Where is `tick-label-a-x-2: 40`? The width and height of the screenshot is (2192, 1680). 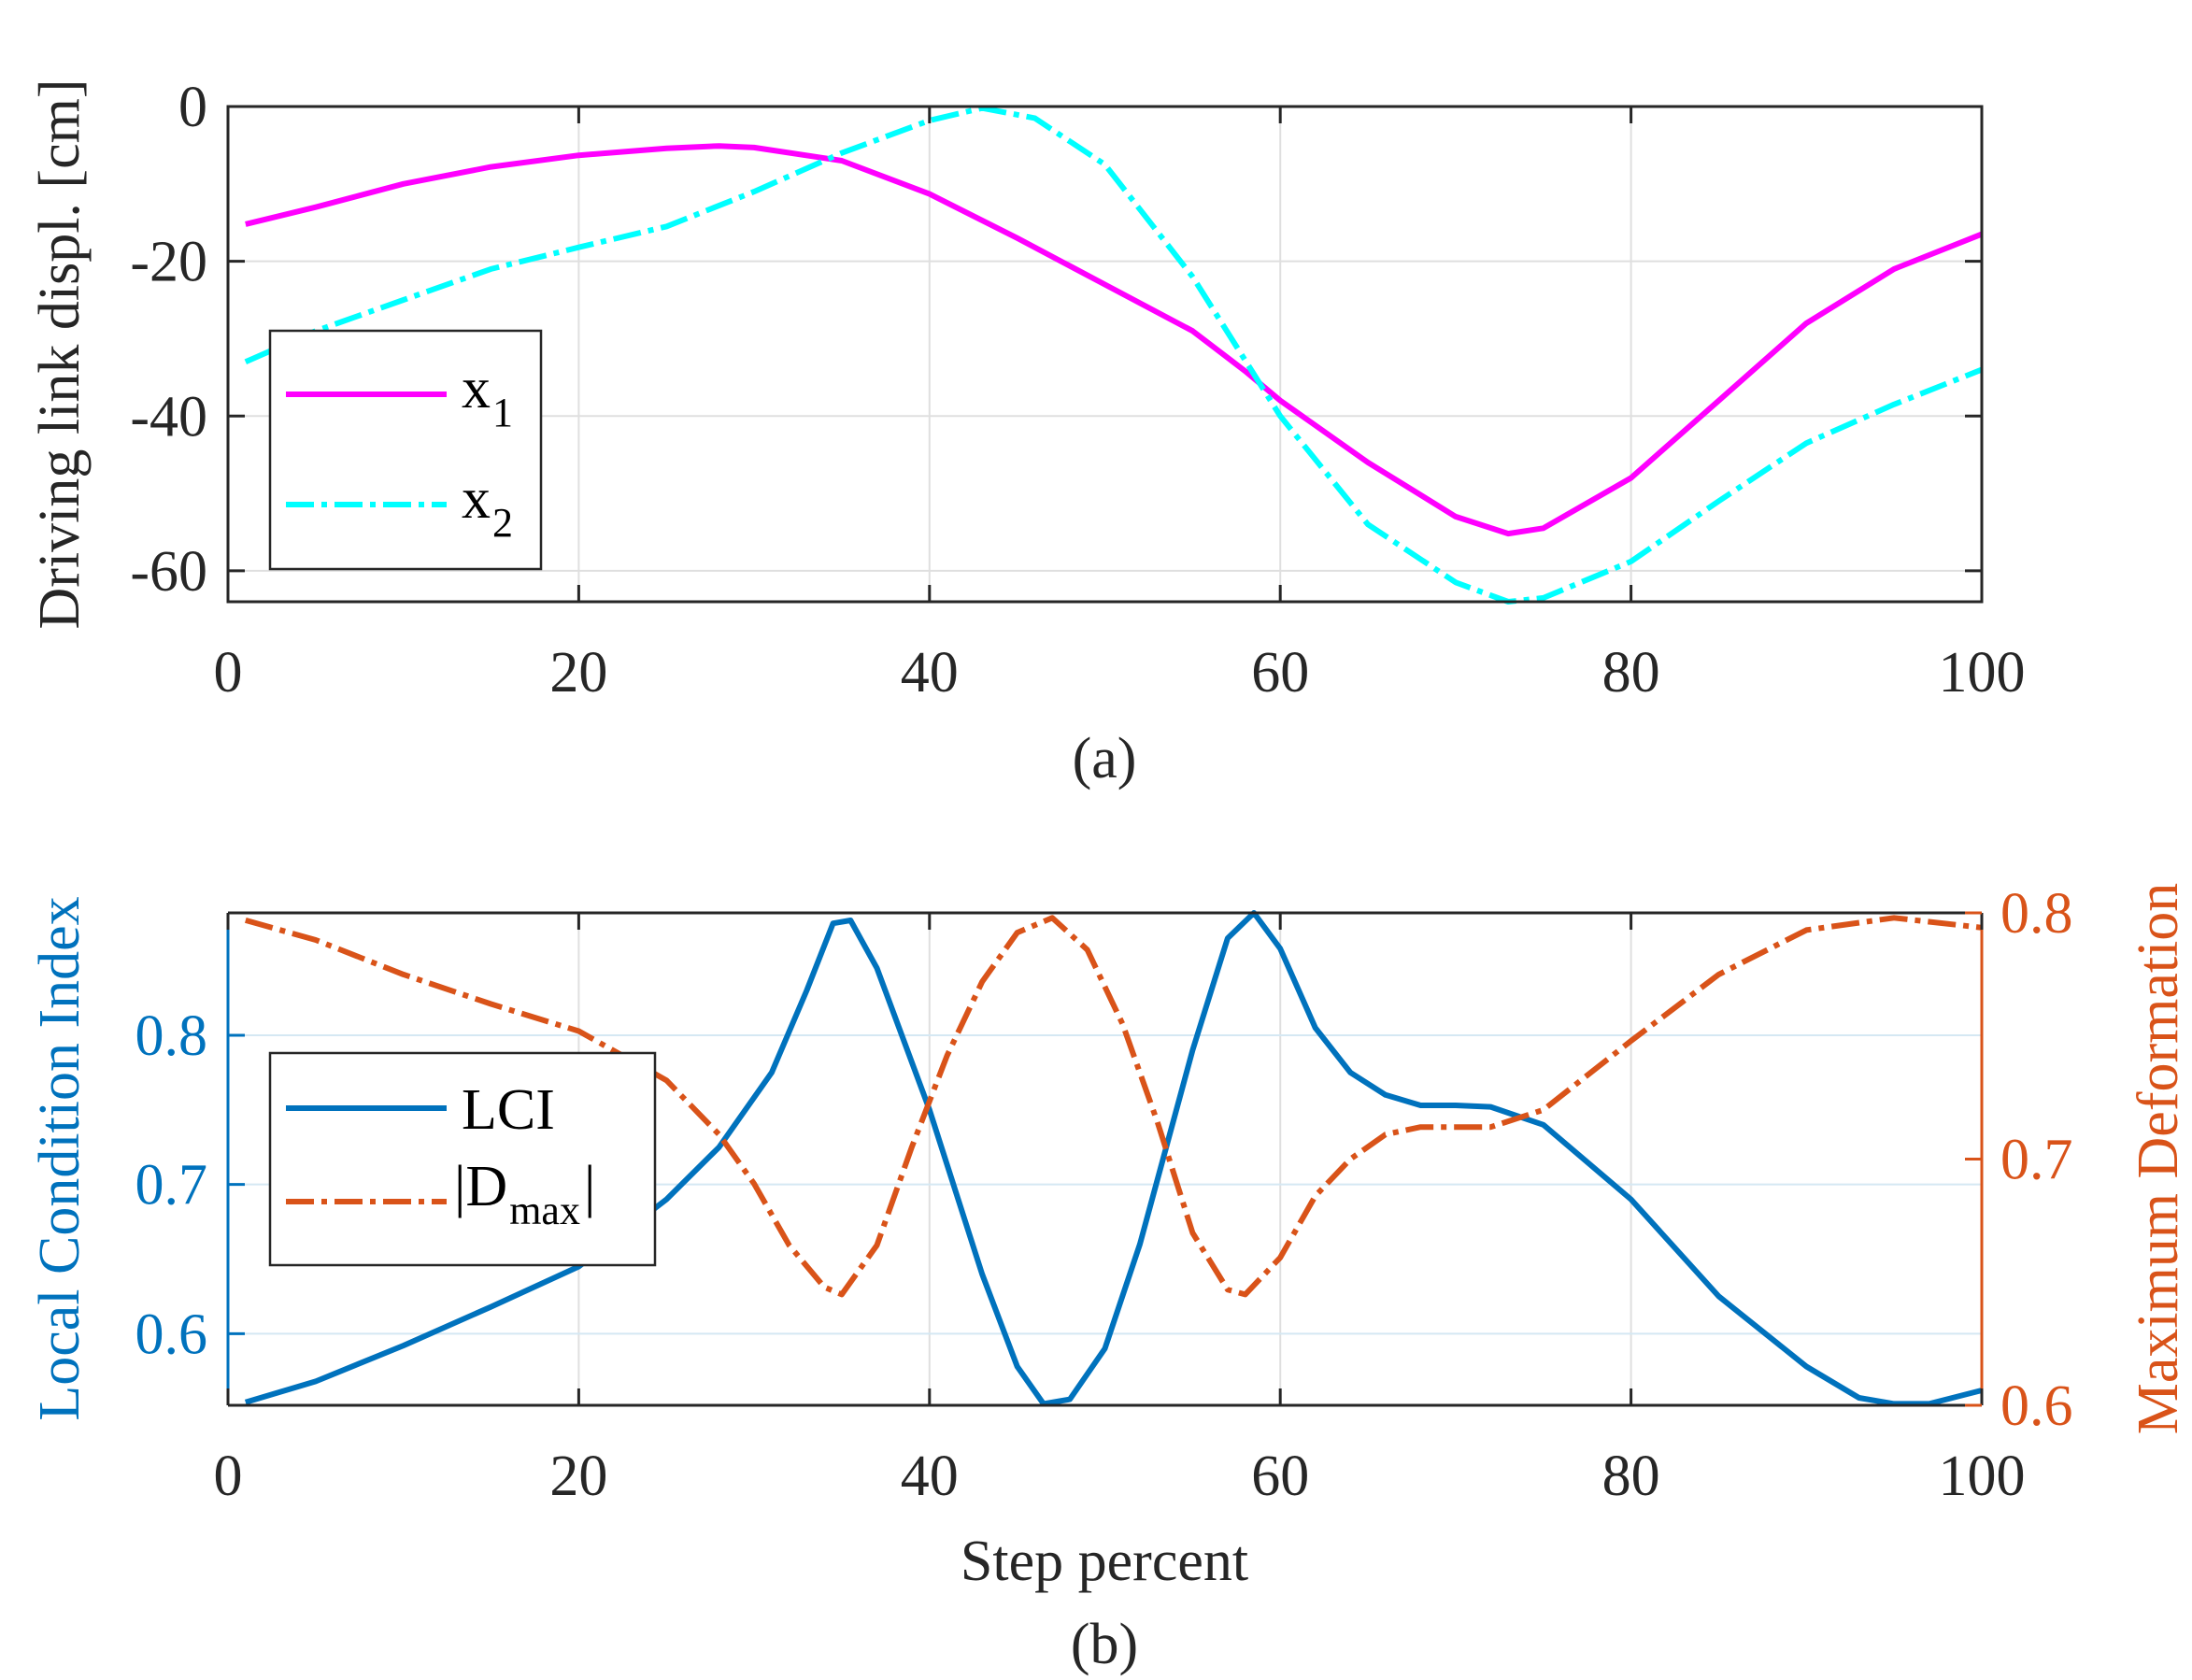 tick-label-a-x-2: 40 is located at coordinates (930, 673).